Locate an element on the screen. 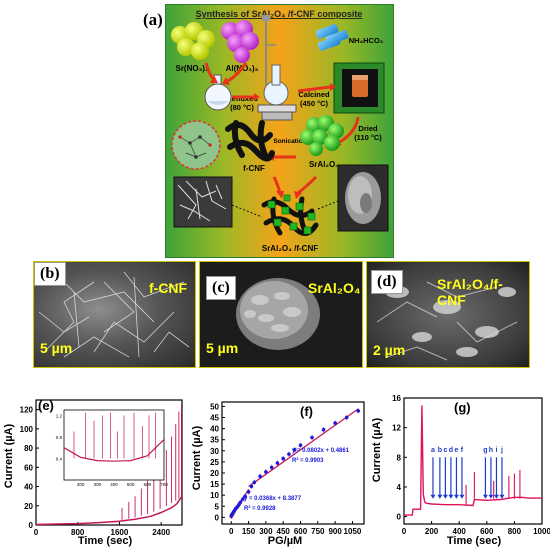  chart-e-ytick-label: 0 is located at coordinates (31, 525).